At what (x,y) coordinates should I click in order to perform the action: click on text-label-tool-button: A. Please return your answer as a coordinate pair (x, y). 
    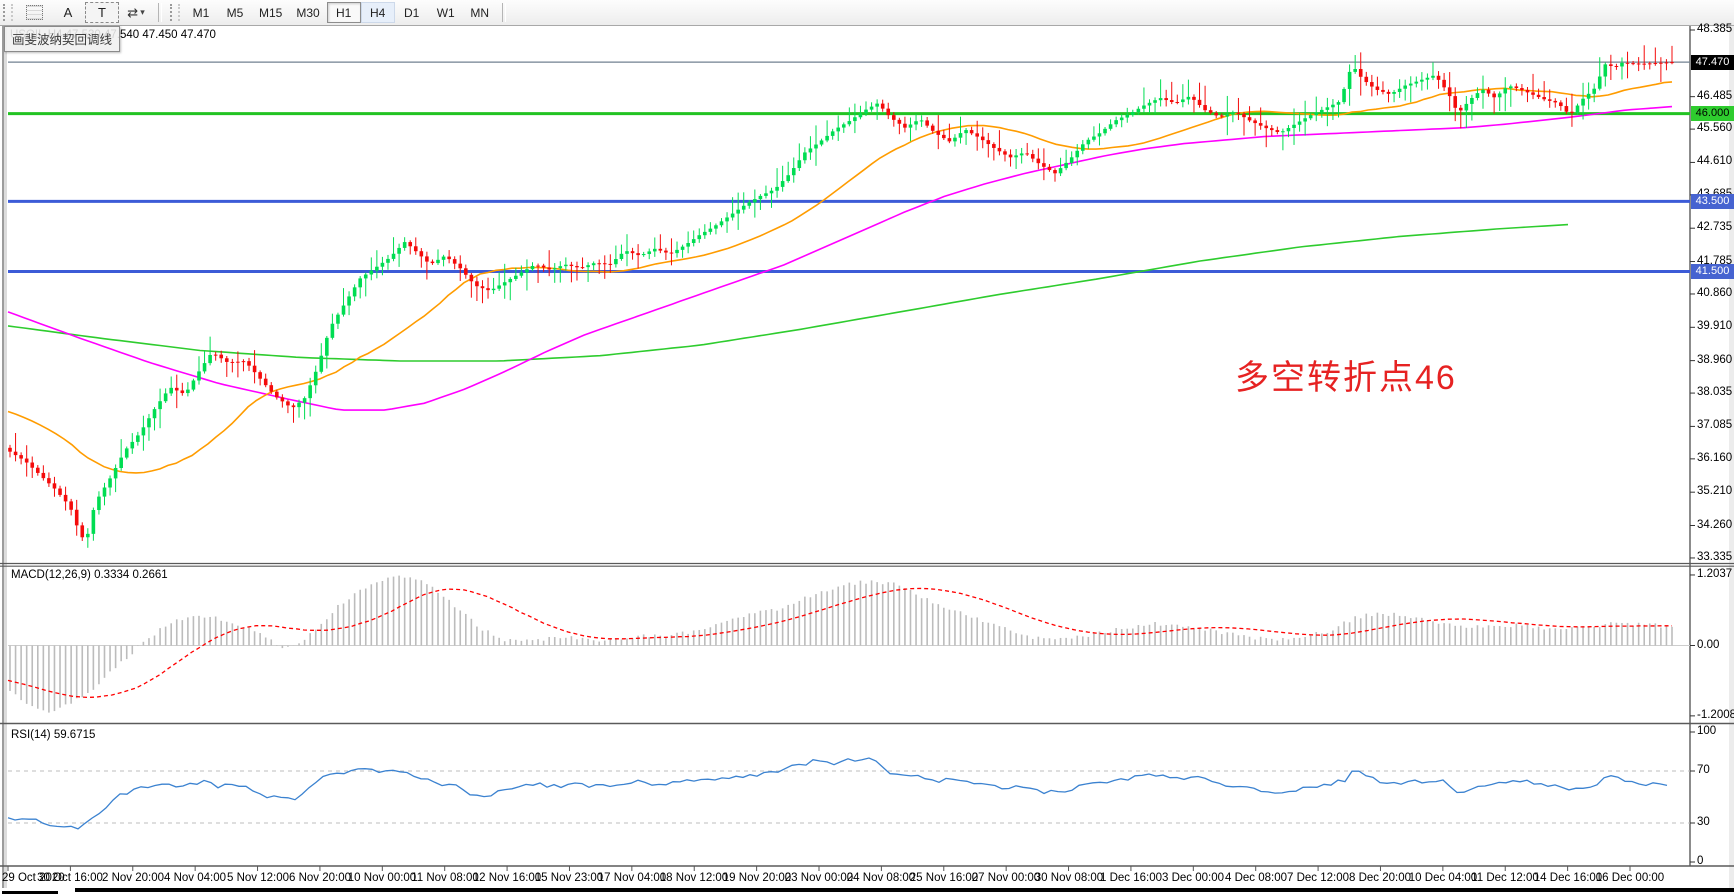
    Looking at the image, I should click on (68, 12).